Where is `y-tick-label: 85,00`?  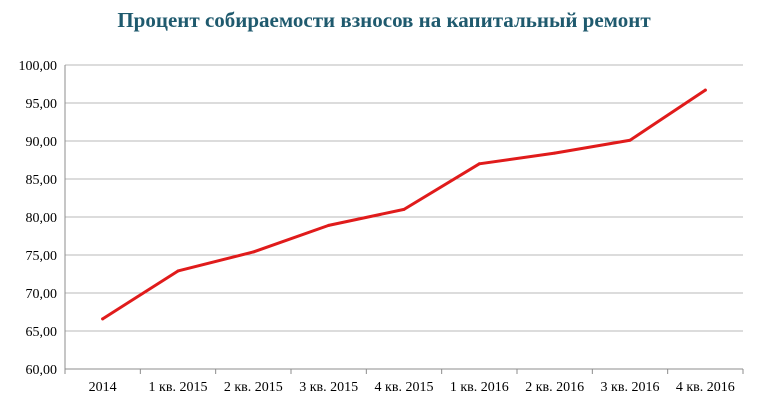 y-tick-label: 85,00 is located at coordinates (42, 180).